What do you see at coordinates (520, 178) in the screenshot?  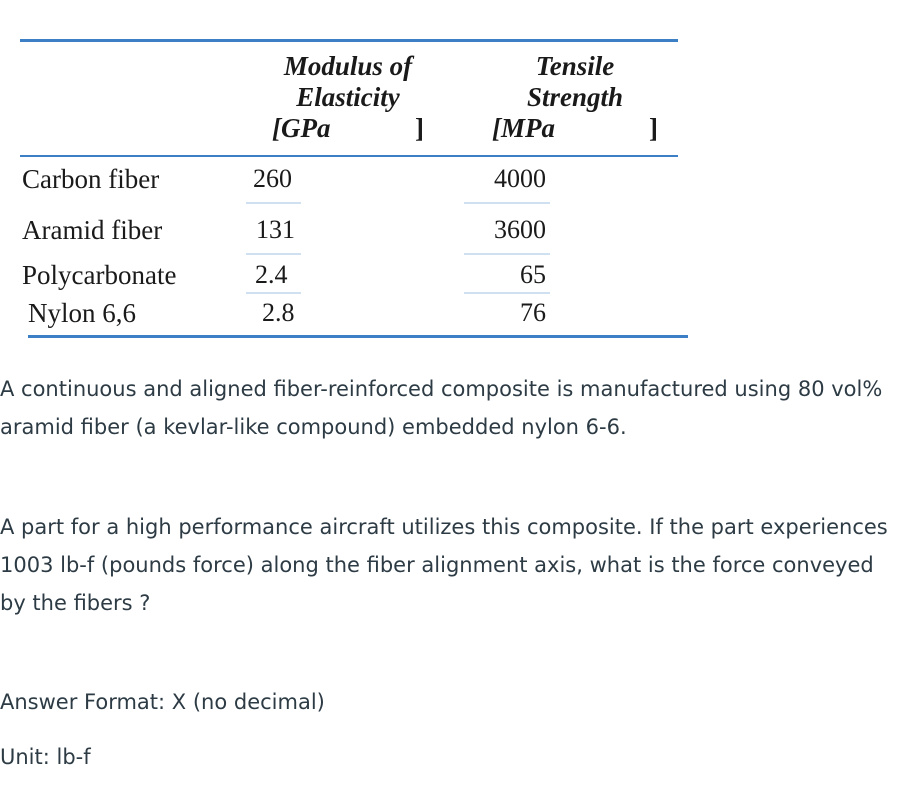 I see `cell-tensile-carbon-fiber: 4000` at bounding box center [520, 178].